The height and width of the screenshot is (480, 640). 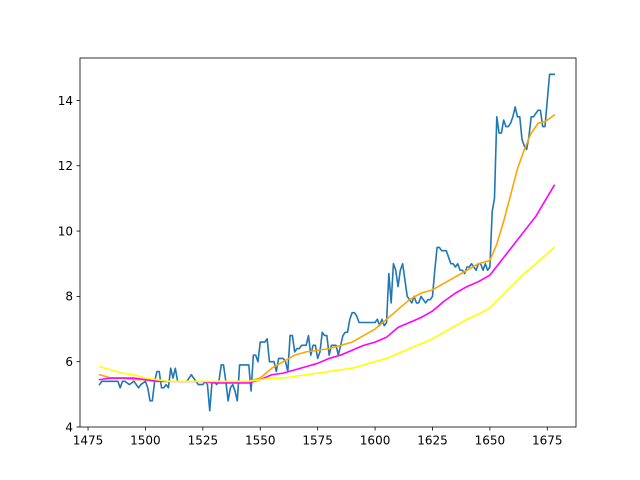 I want to click on y-tick-label: 14, so click(x=65, y=101).